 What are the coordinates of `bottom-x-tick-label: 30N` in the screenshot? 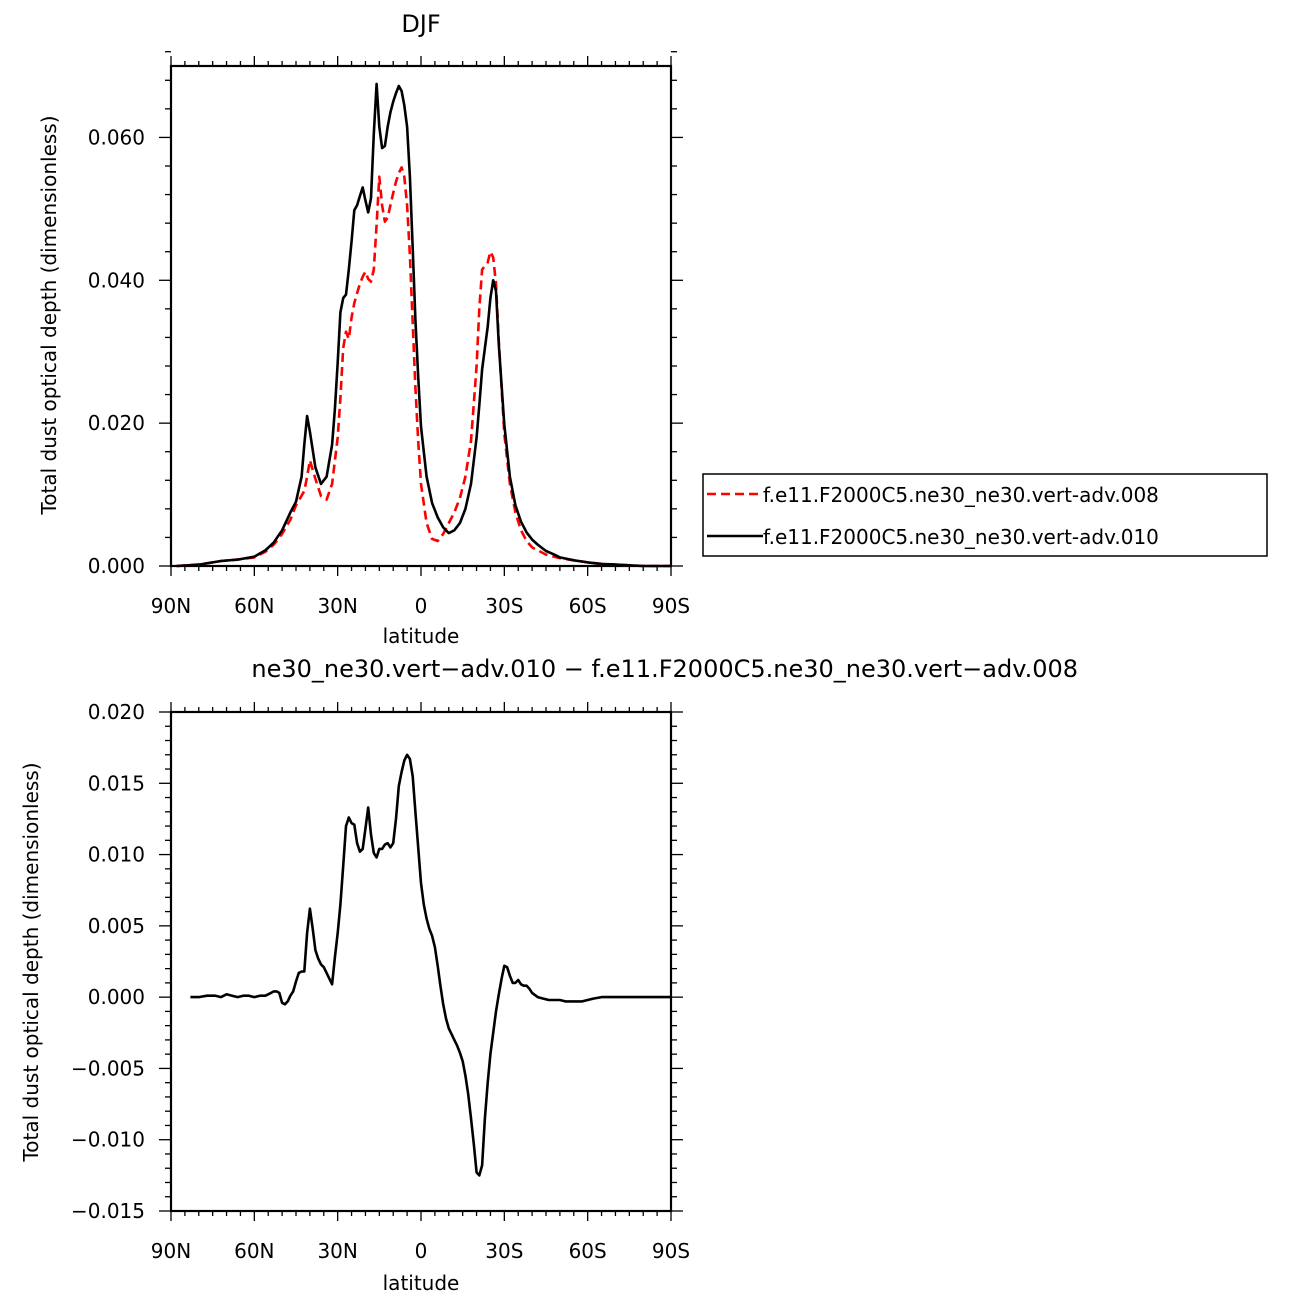 It's located at (337, 1251).